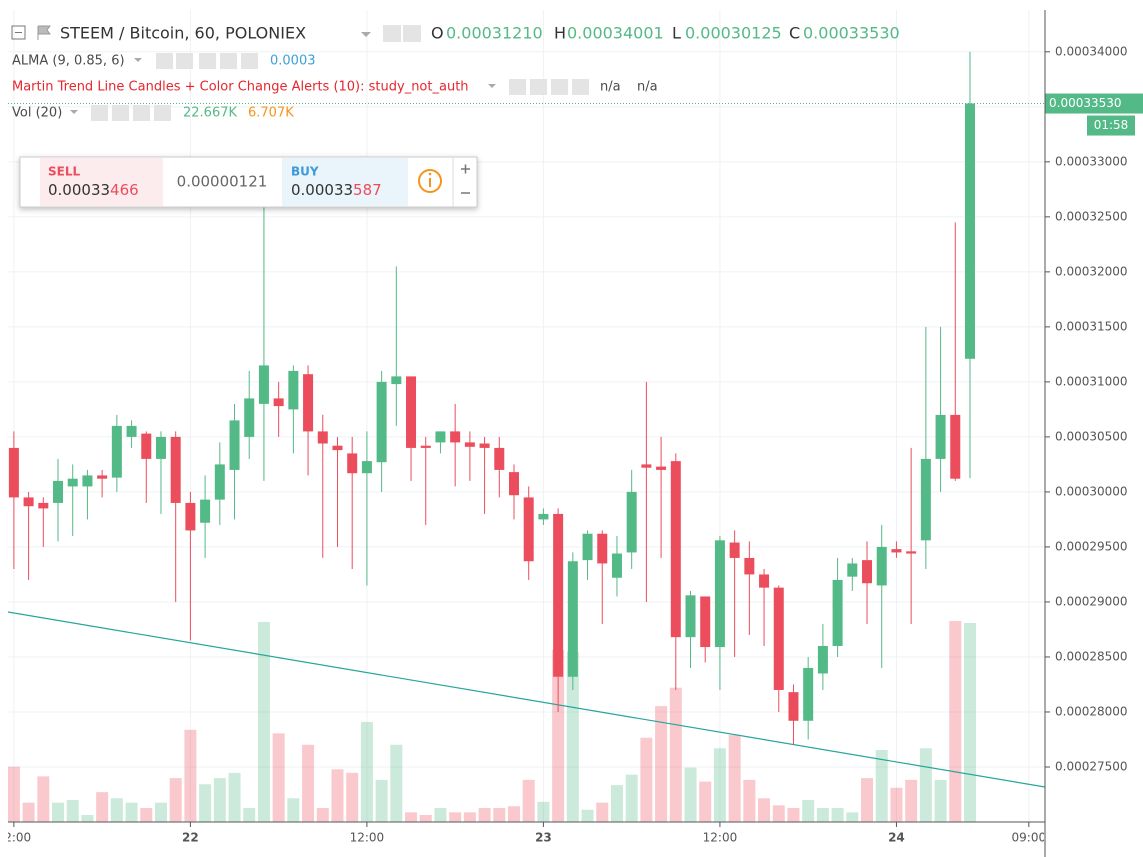  Describe the element at coordinates (1094, 103) in the screenshot. I see `price-tag` at that location.